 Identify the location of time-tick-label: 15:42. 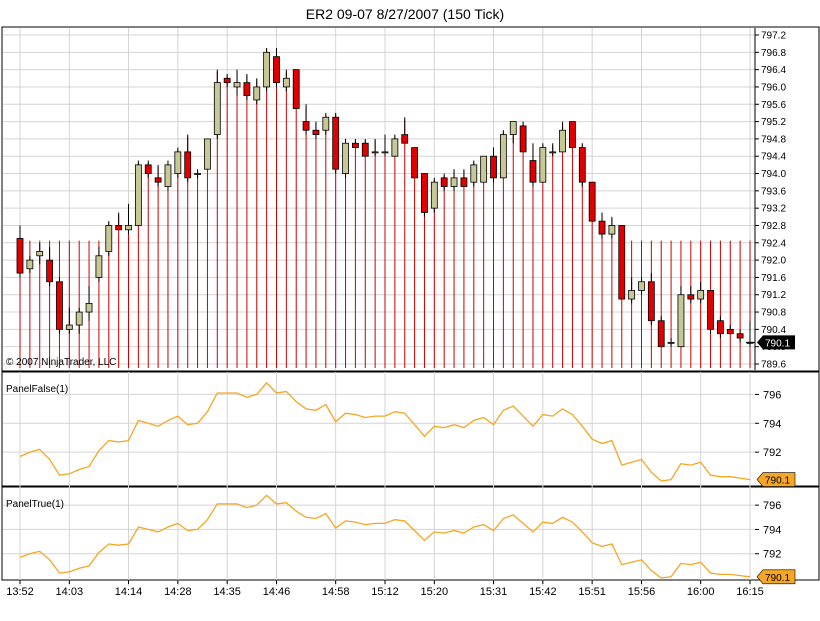
(543, 592).